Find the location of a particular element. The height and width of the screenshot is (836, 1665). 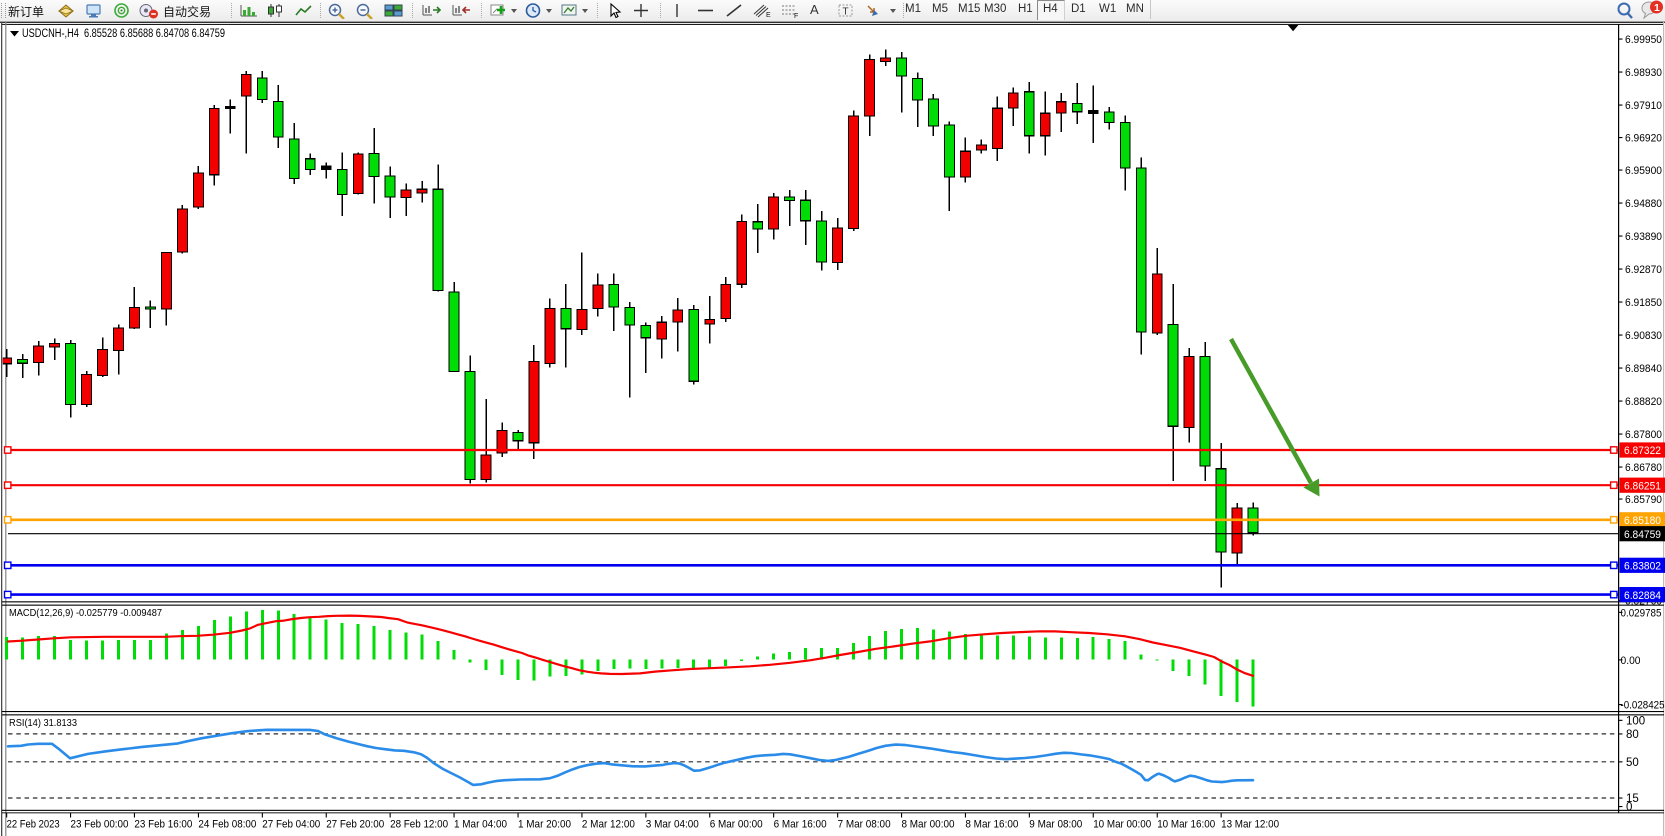

svg-text: F is located at coordinates (796, 16).